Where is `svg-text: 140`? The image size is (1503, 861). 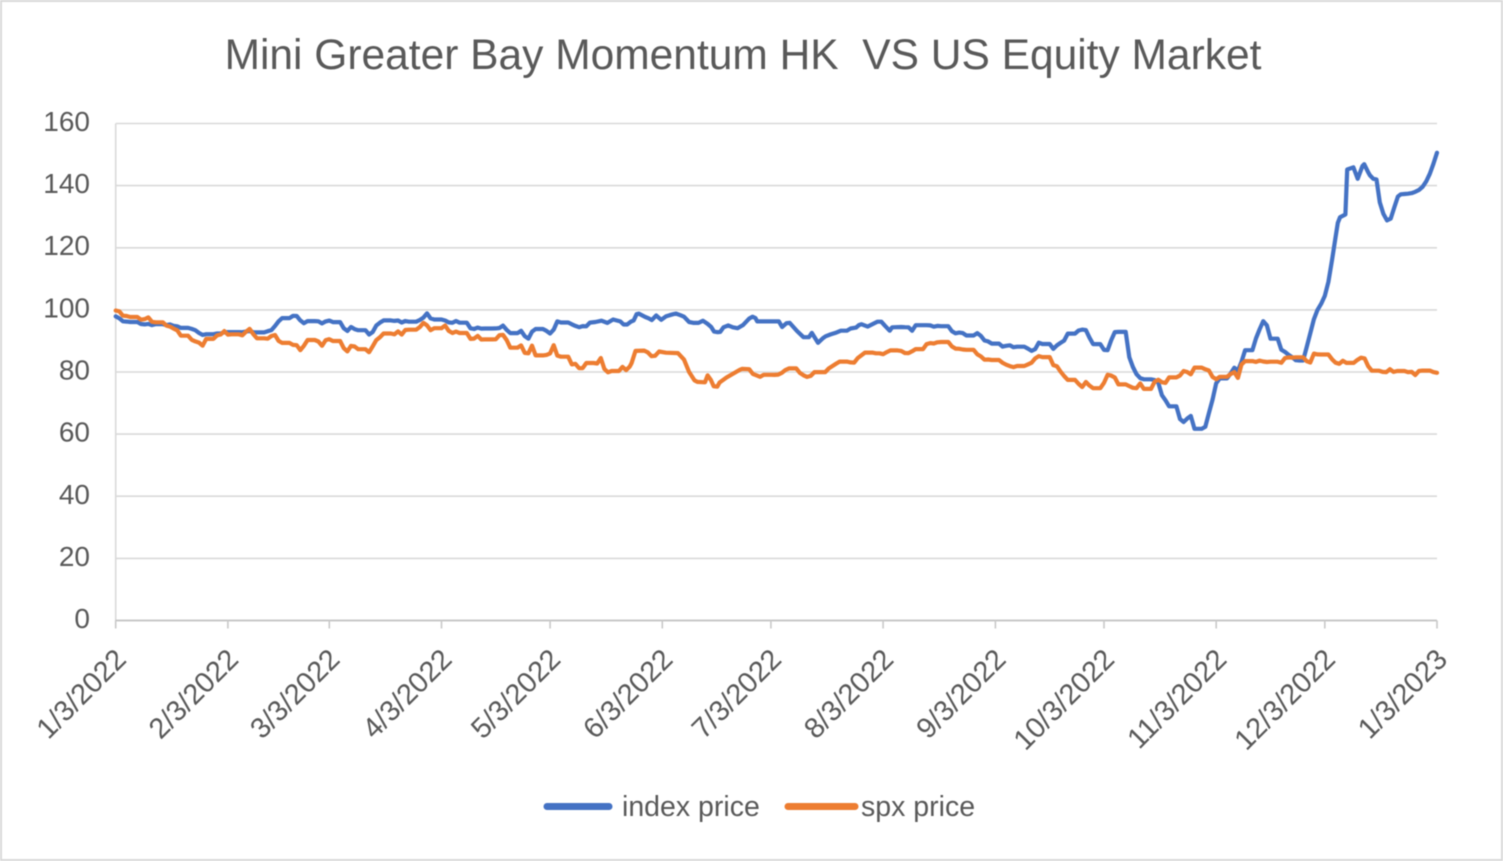
svg-text: 140 is located at coordinates (66, 183).